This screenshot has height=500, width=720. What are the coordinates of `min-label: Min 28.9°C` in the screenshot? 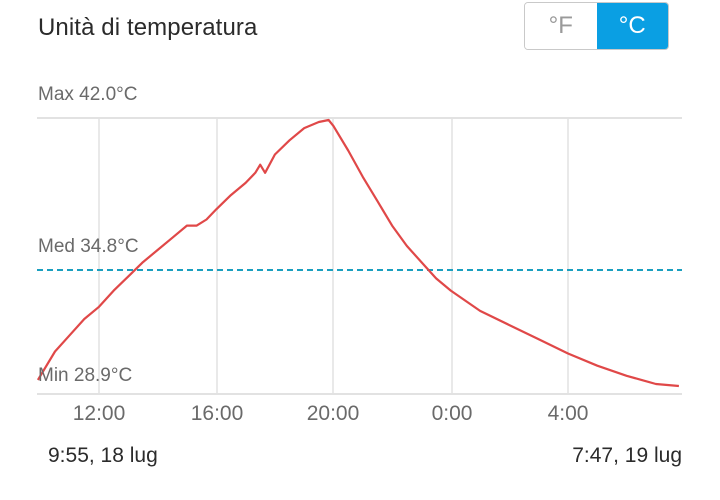 It's located at (85, 375).